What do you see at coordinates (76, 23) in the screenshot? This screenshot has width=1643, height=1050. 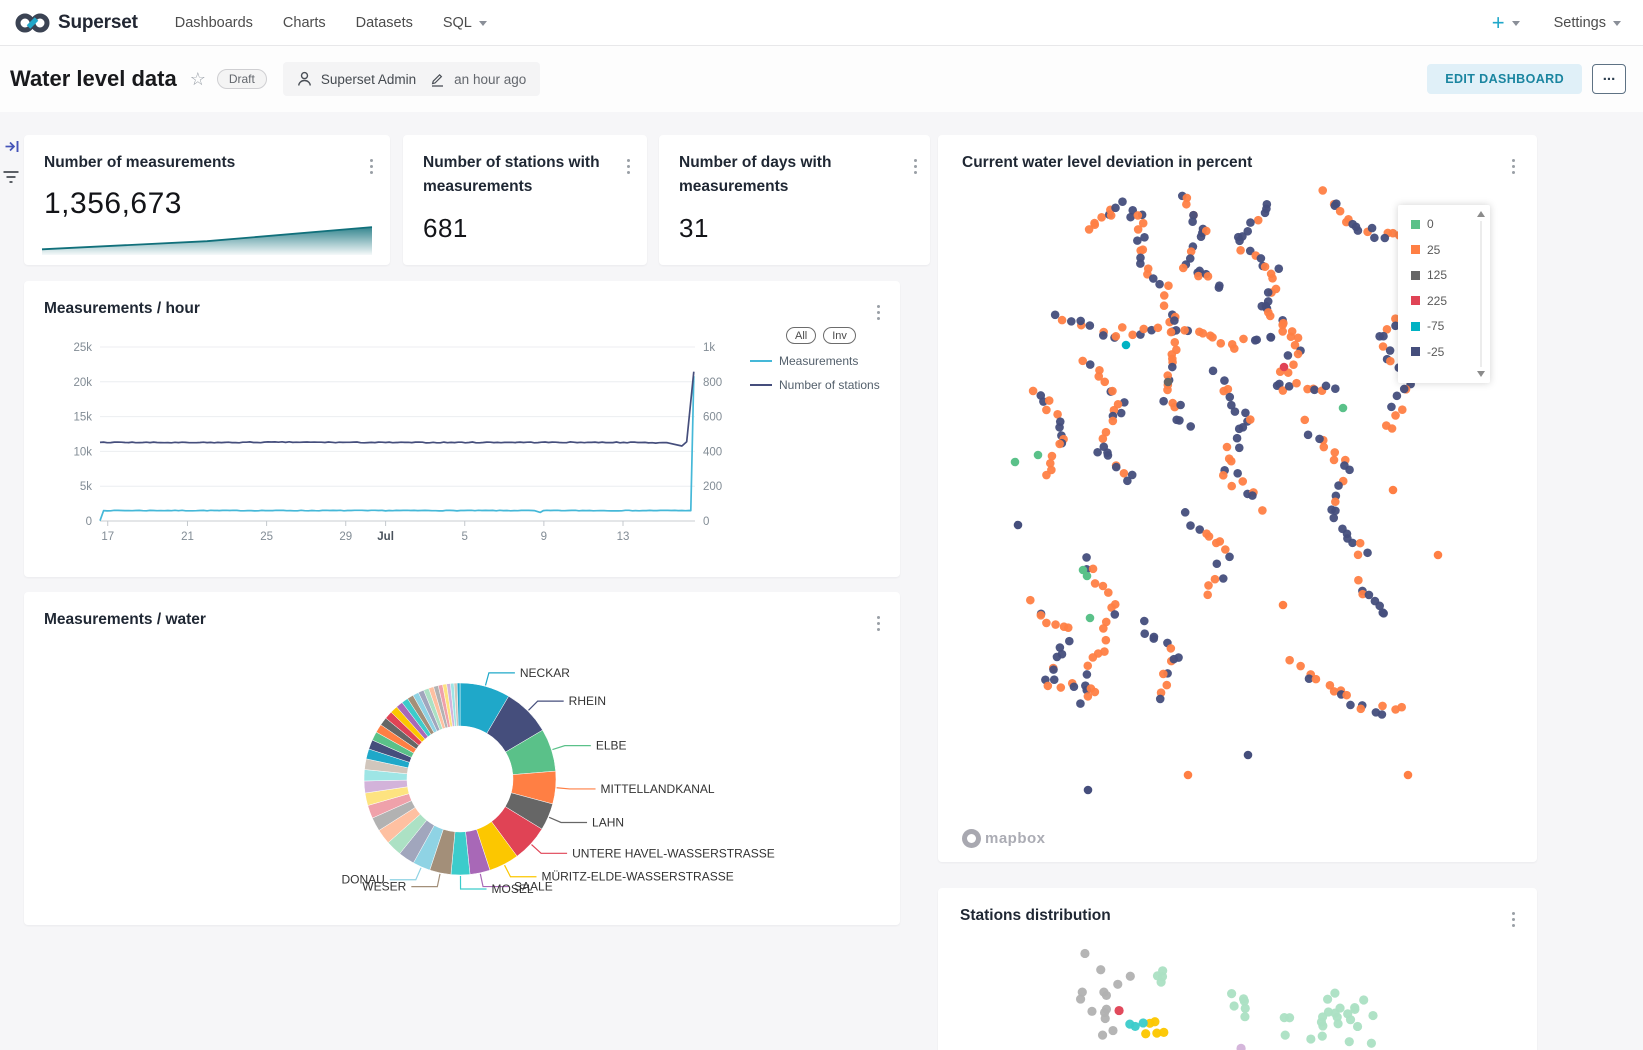 I see `superset-brand: Superset` at bounding box center [76, 23].